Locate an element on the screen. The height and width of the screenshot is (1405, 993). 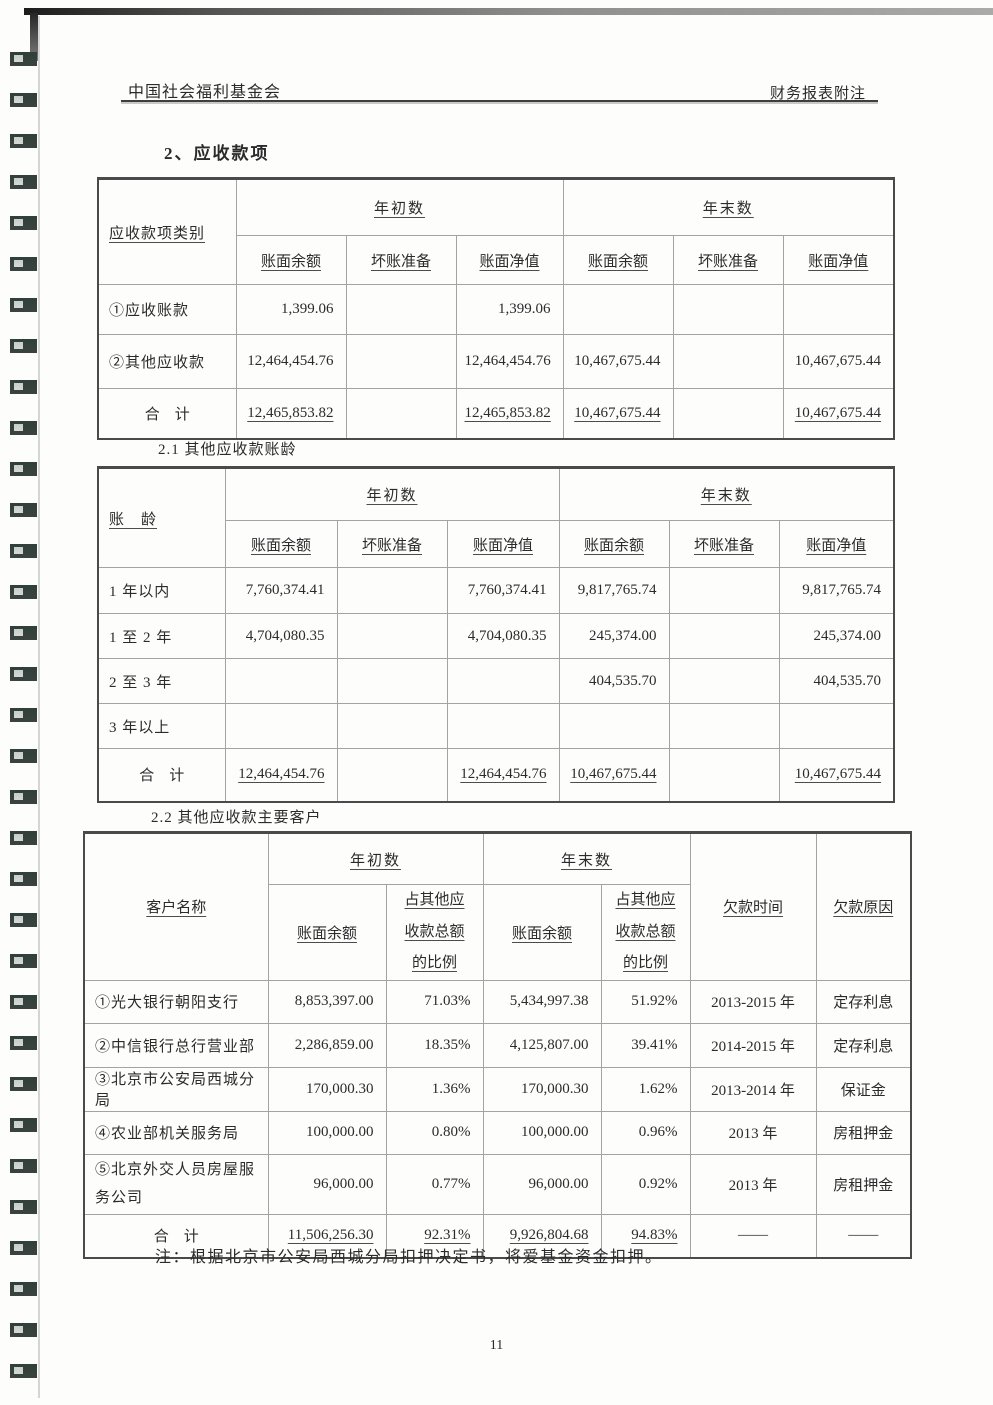
value-cell: 0.77% is located at coordinates (434, 1184).